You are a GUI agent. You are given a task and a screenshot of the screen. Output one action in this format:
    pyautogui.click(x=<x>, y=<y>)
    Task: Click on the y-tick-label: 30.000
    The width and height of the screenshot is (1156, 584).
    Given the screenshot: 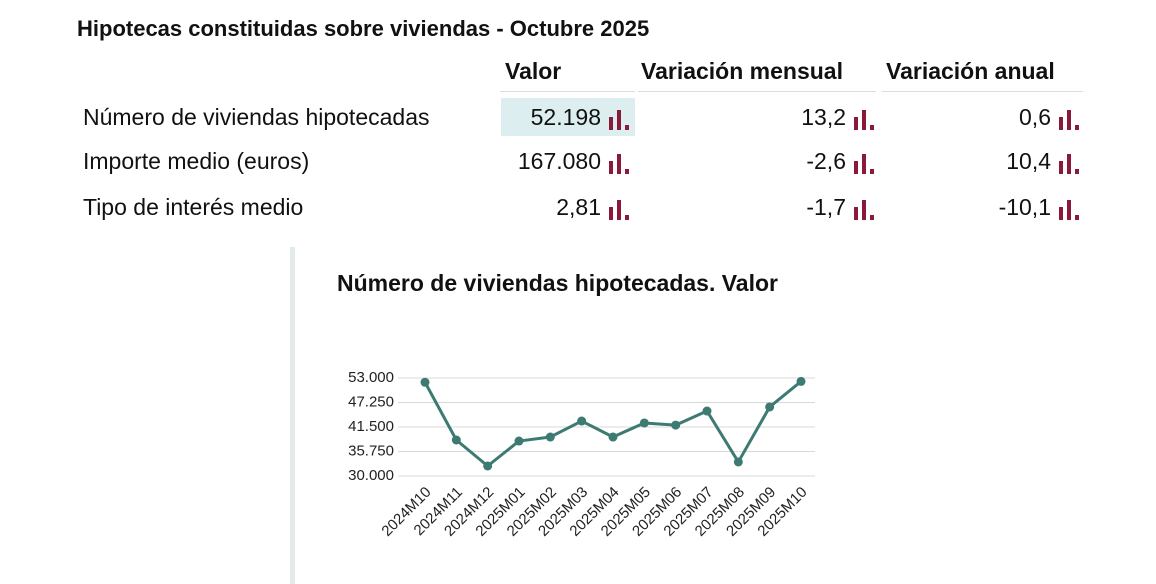 What is the action you would take?
    pyautogui.click(x=371, y=475)
    